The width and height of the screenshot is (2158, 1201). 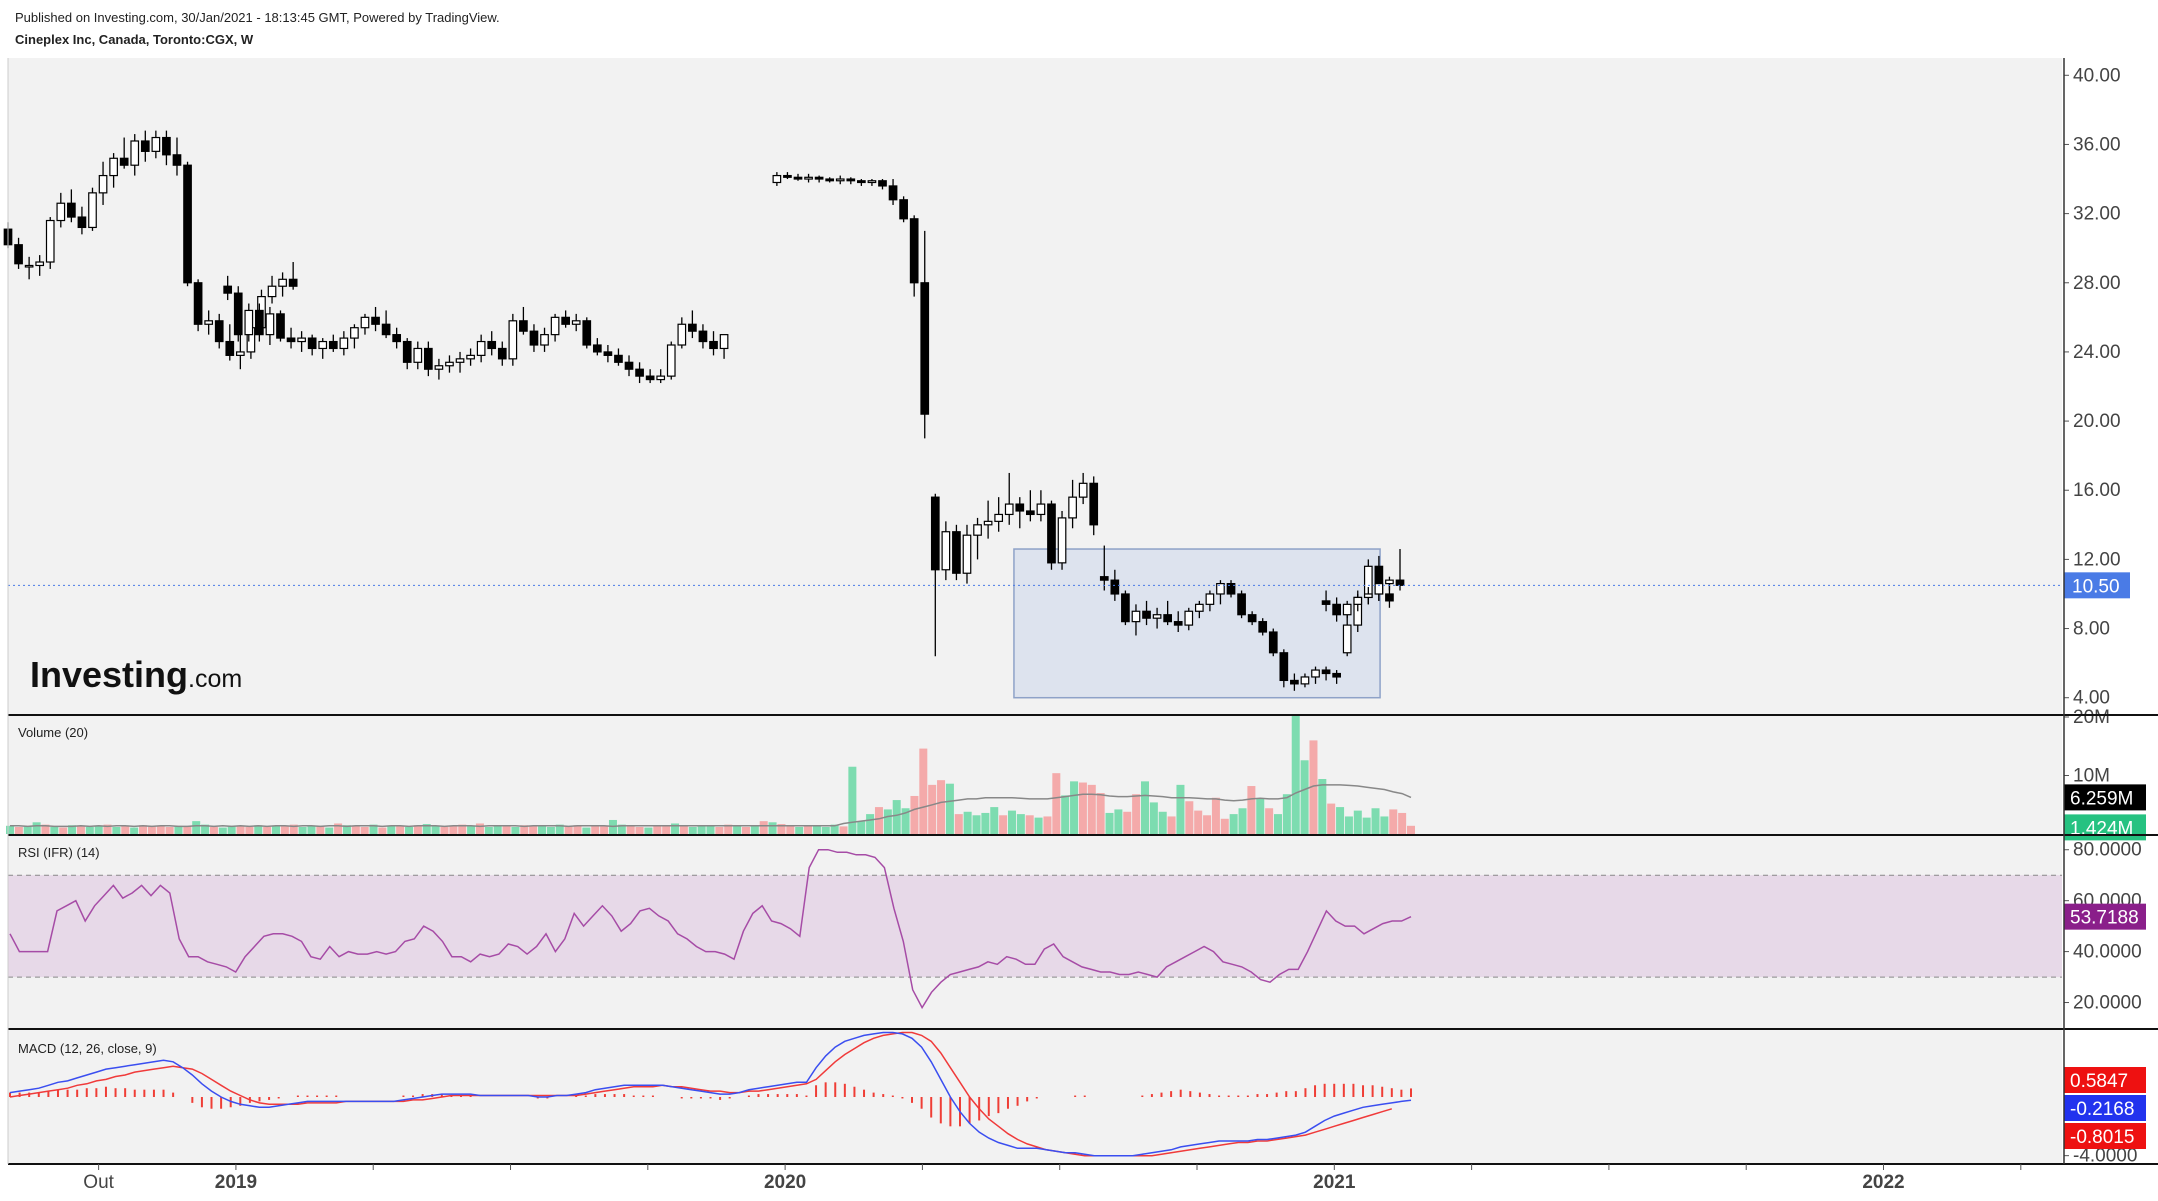 I want to click on candles-2019, so click(x=476, y=329).